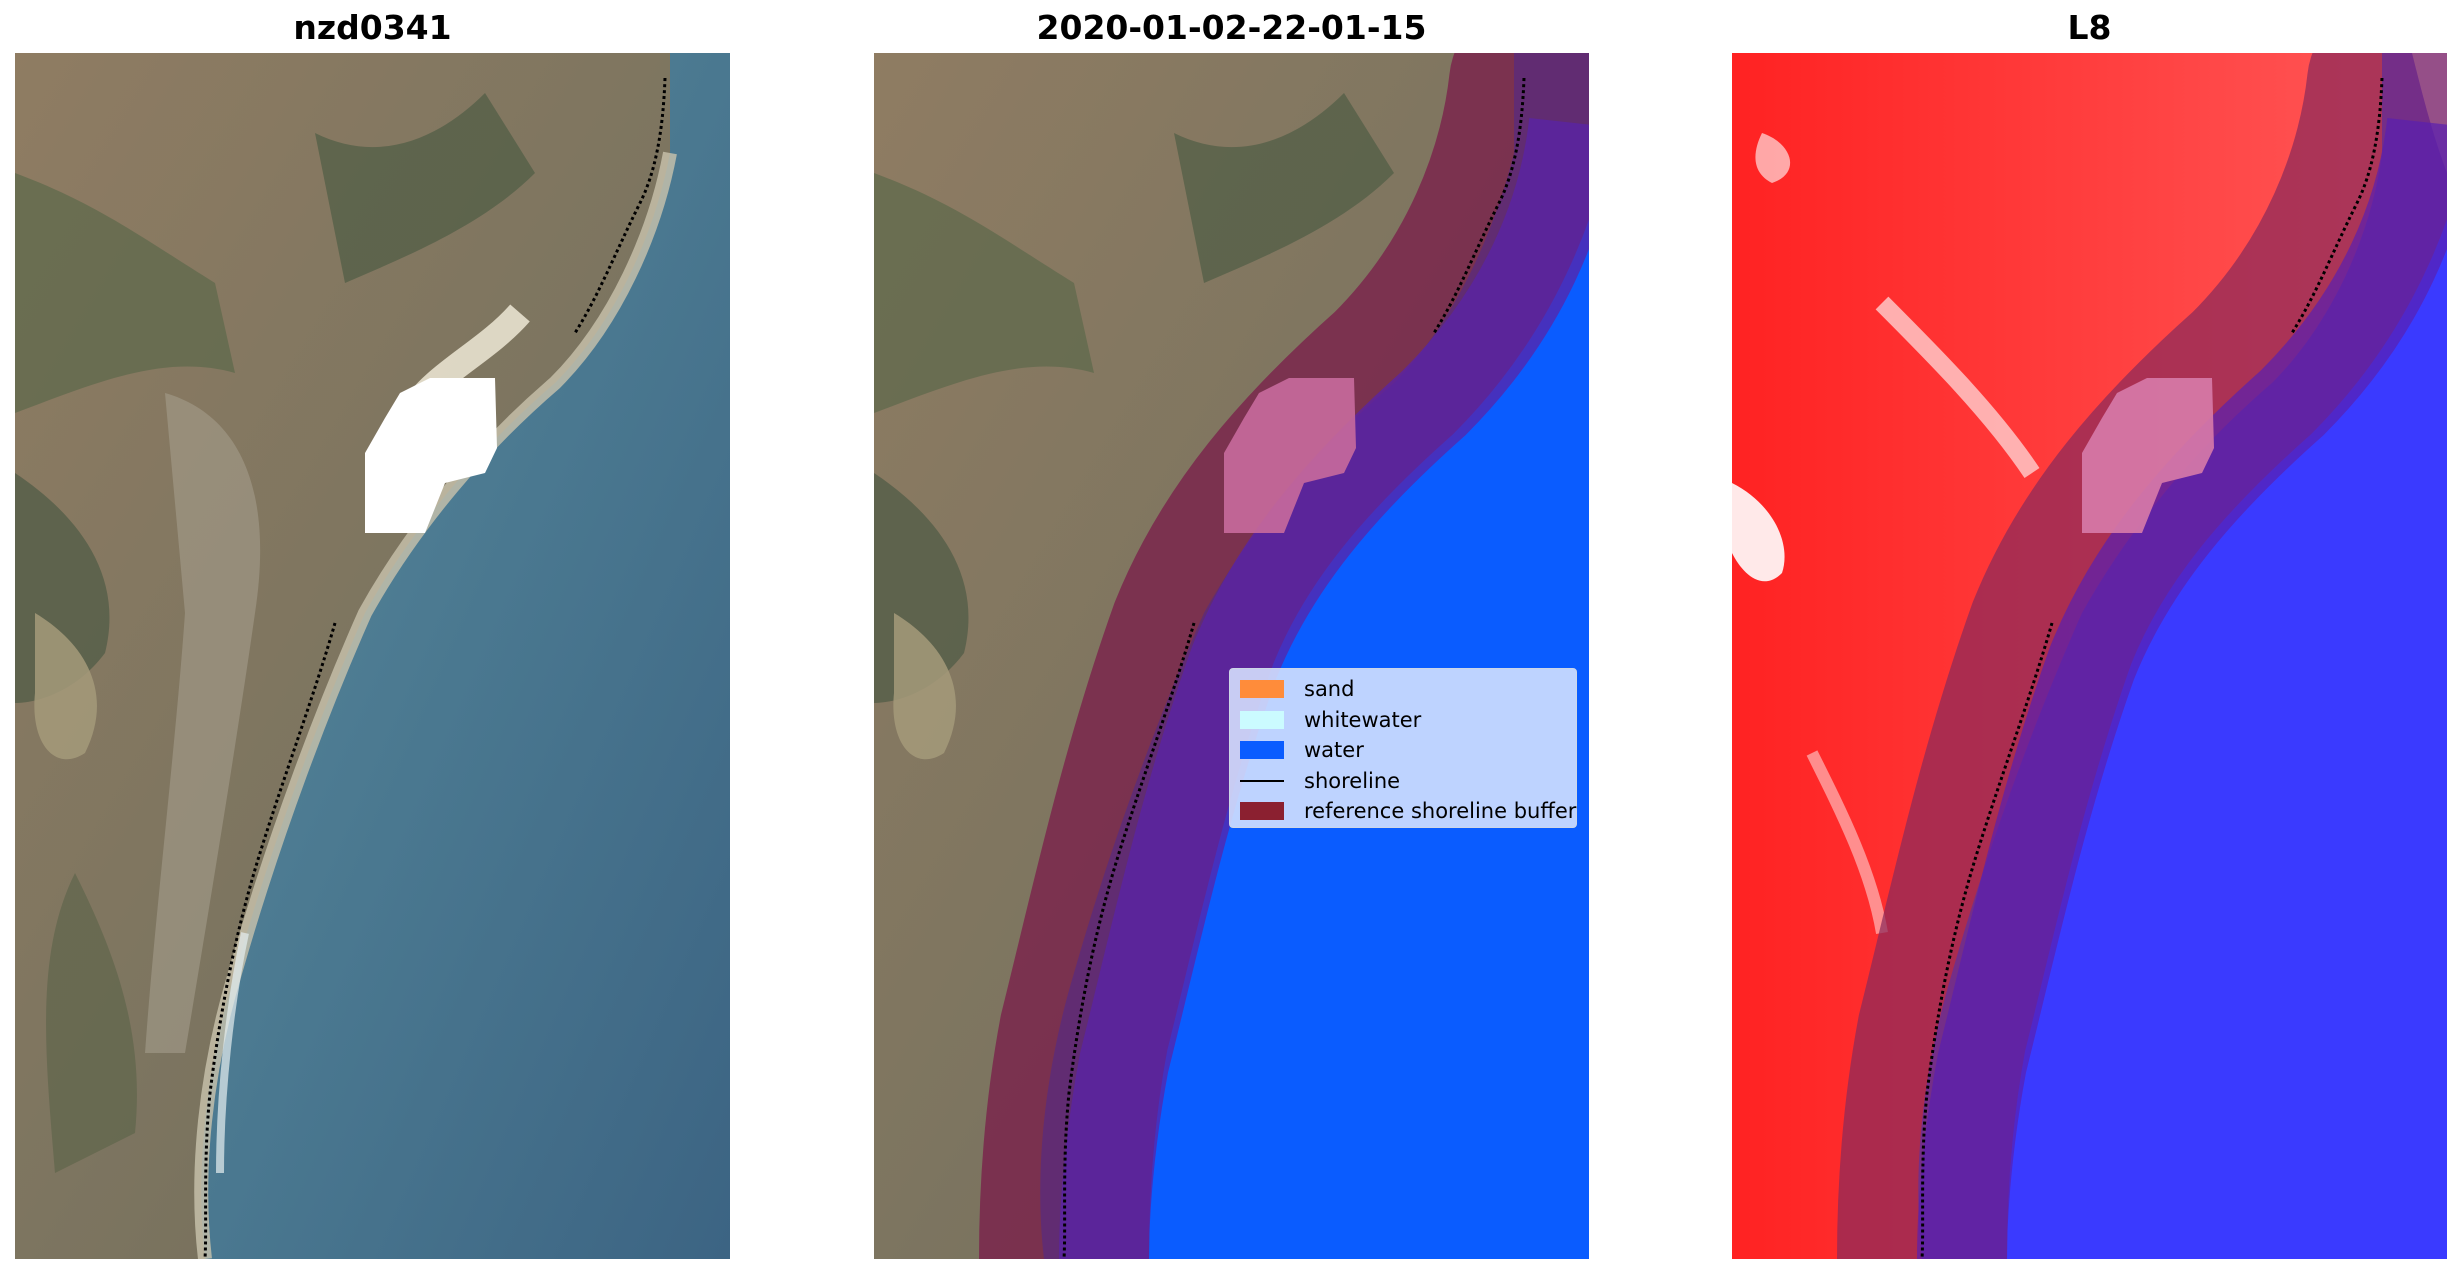 The height and width of the screenshot is (1279, 2460). Describe the element at coordinates (1352, 780) in the screenshot. I see `legend-label-shoreline: shoreline` at that location.